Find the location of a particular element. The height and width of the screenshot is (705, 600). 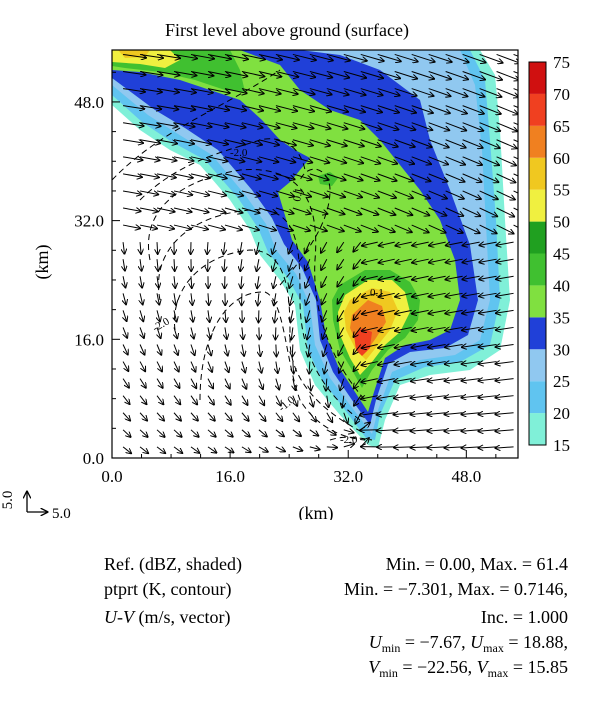

vector-ref-x-label: 5.0 is located at coordinates (61, 513).